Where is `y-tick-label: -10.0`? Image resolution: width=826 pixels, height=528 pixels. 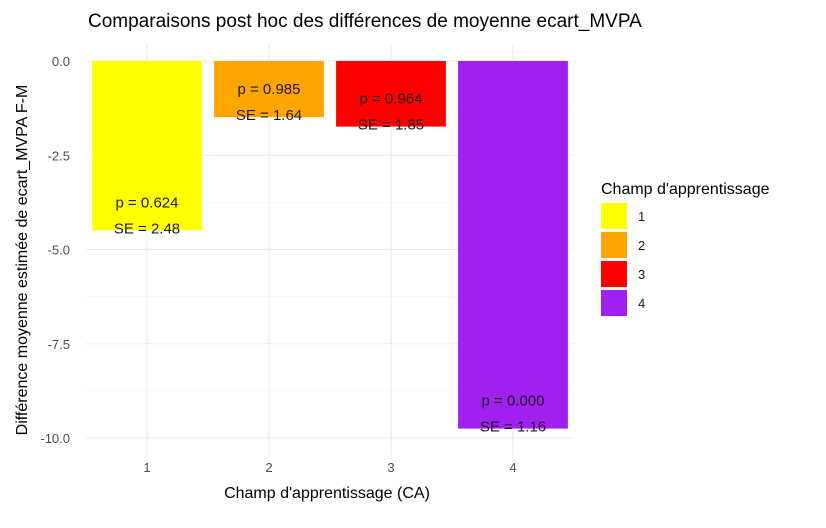
y-tick-label: -10.0 is located at coordinates (55, 438).